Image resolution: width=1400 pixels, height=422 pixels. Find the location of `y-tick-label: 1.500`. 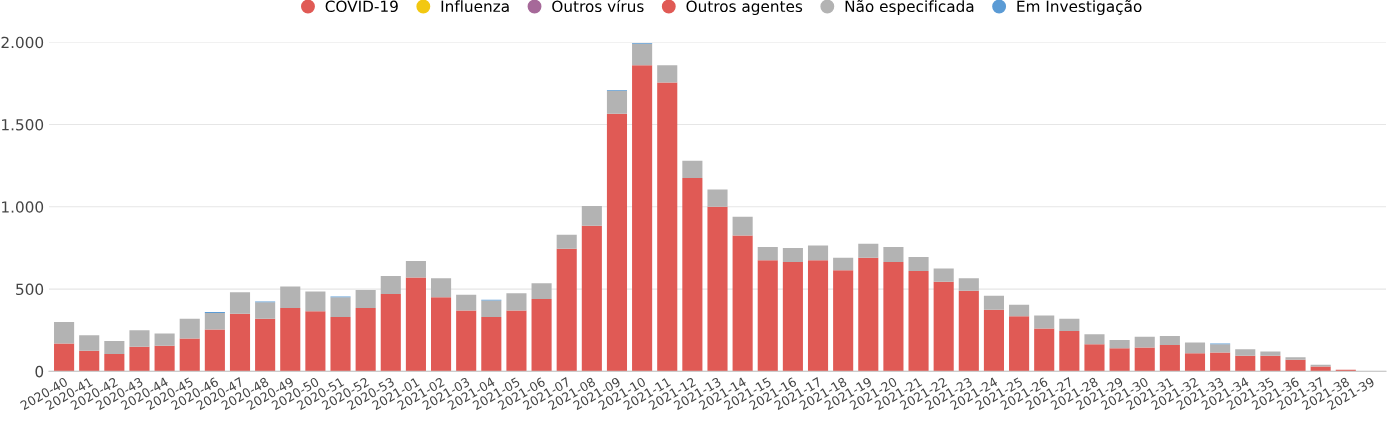

y-tick-label: 1.500 is located at coordinates (23, 124).